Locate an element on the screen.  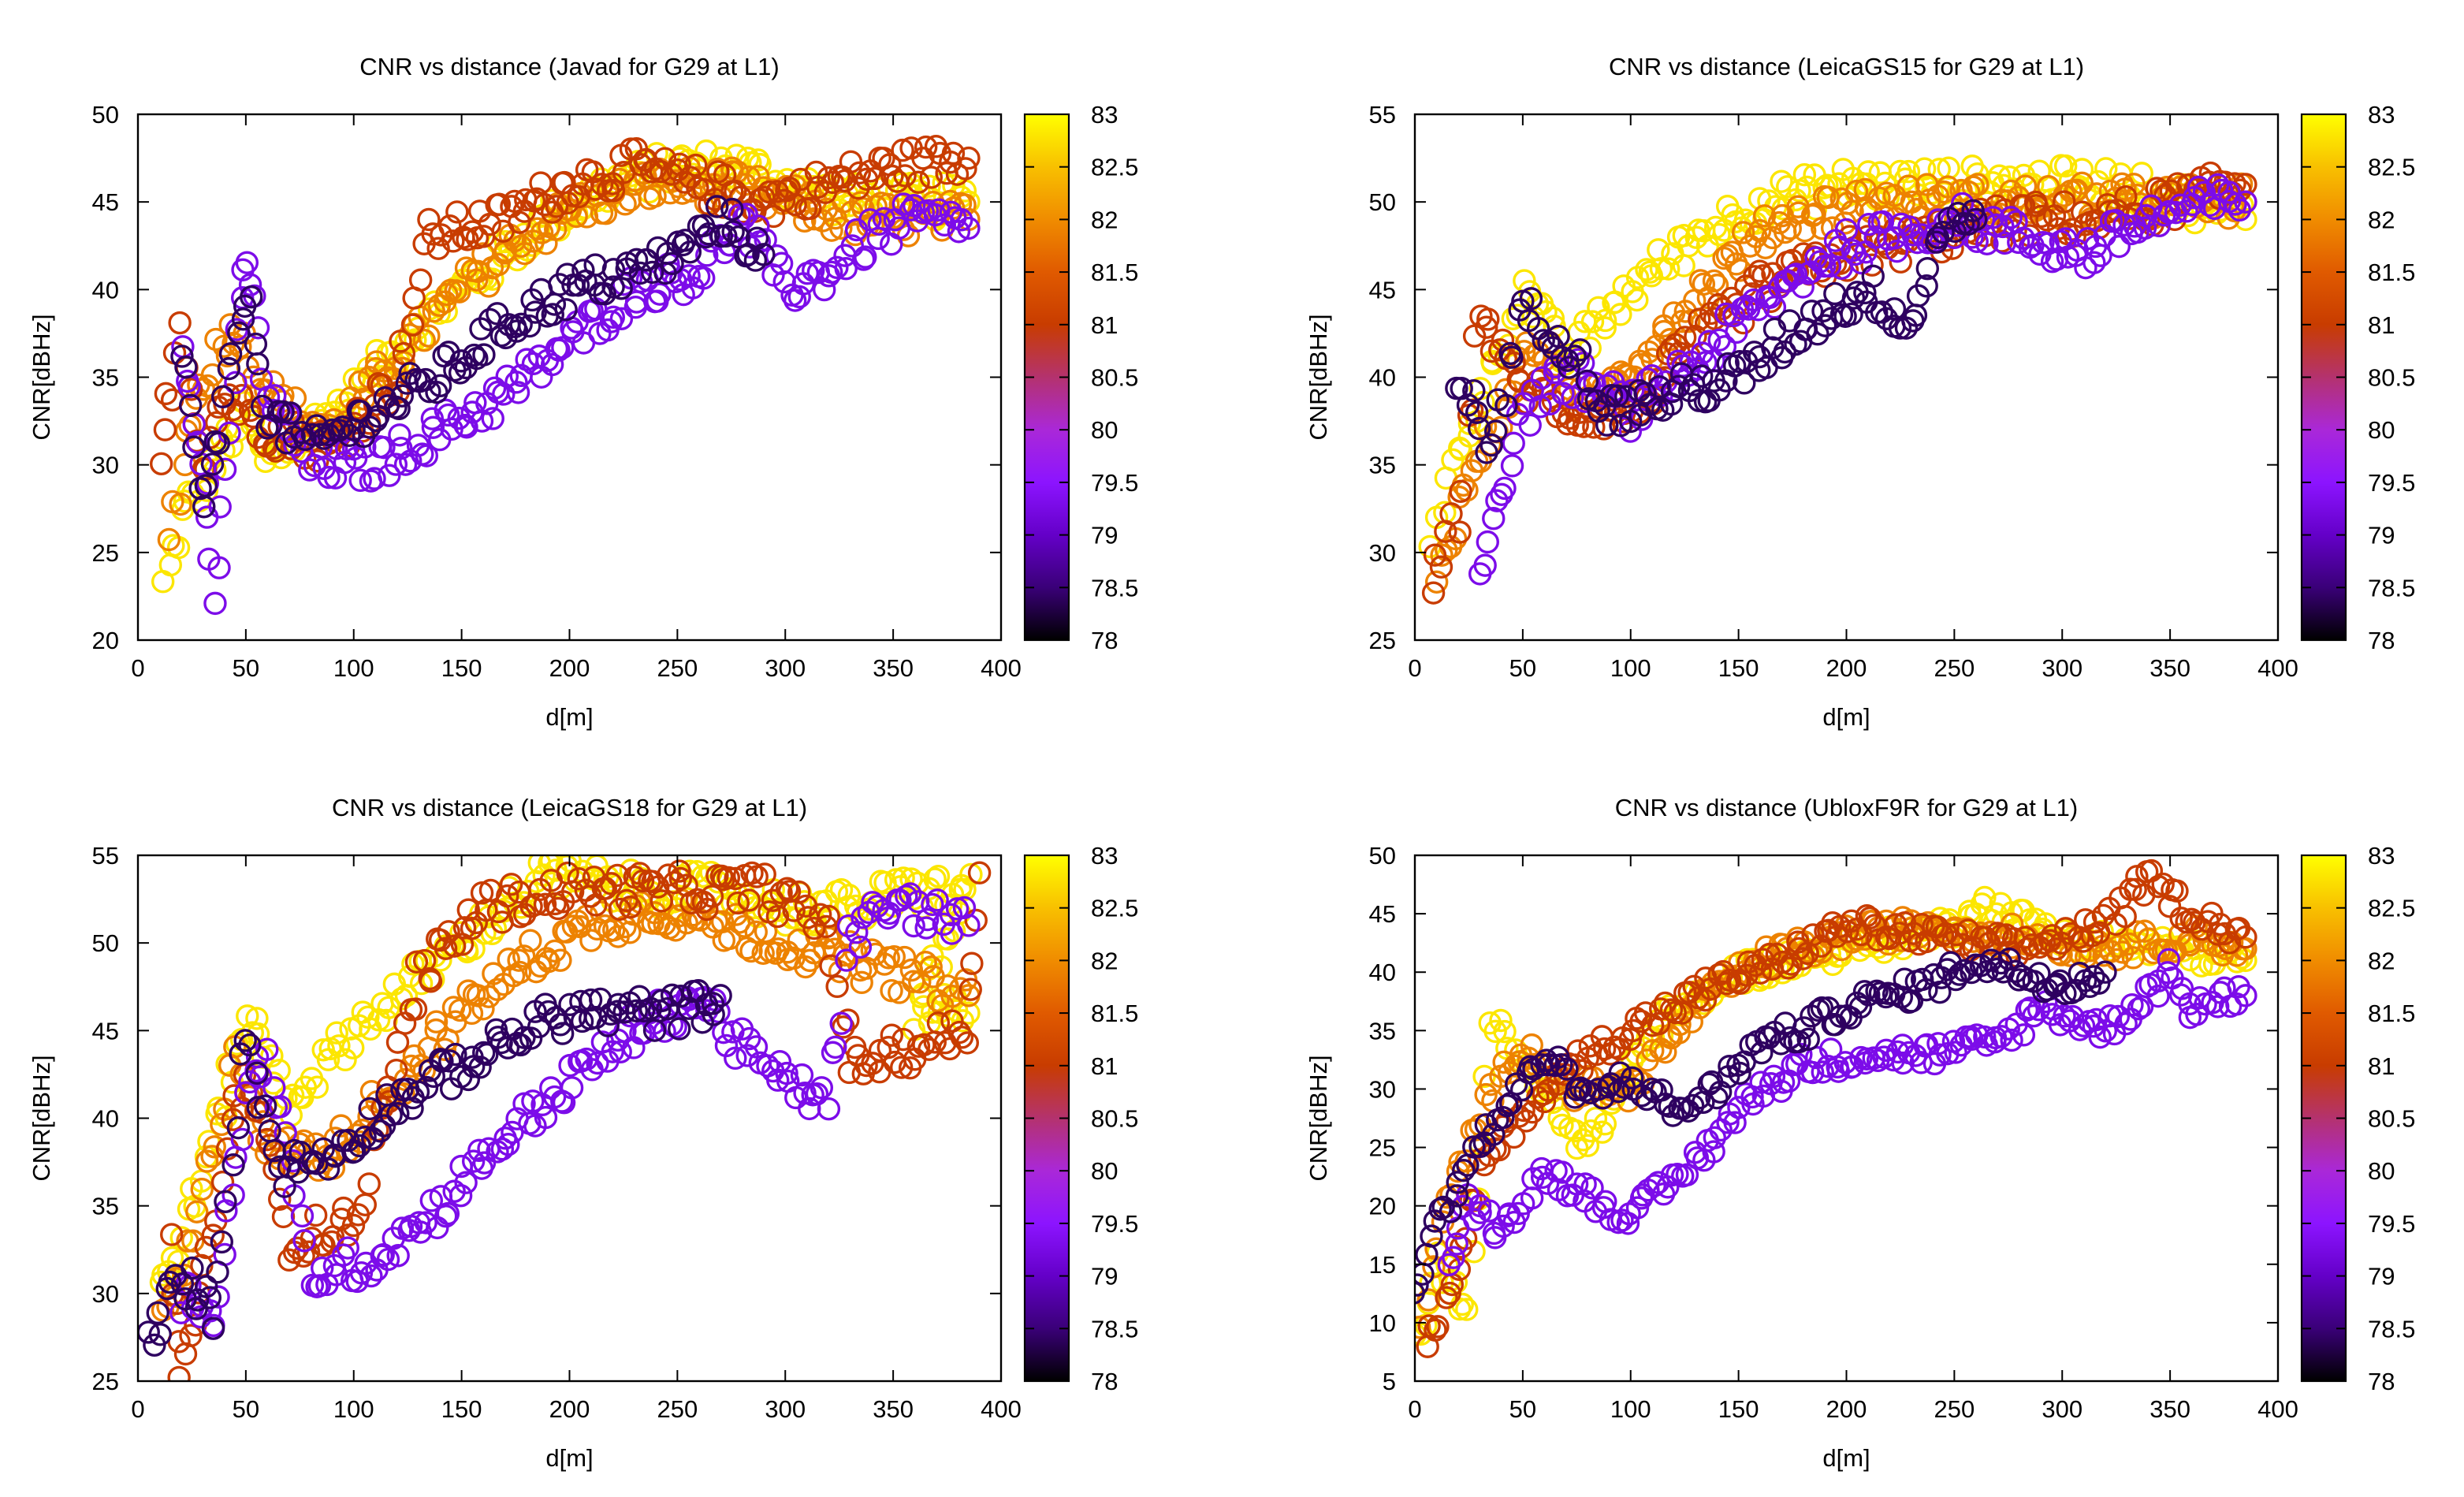
x-tick-label: 300 is located at coordinates (785, 1409).